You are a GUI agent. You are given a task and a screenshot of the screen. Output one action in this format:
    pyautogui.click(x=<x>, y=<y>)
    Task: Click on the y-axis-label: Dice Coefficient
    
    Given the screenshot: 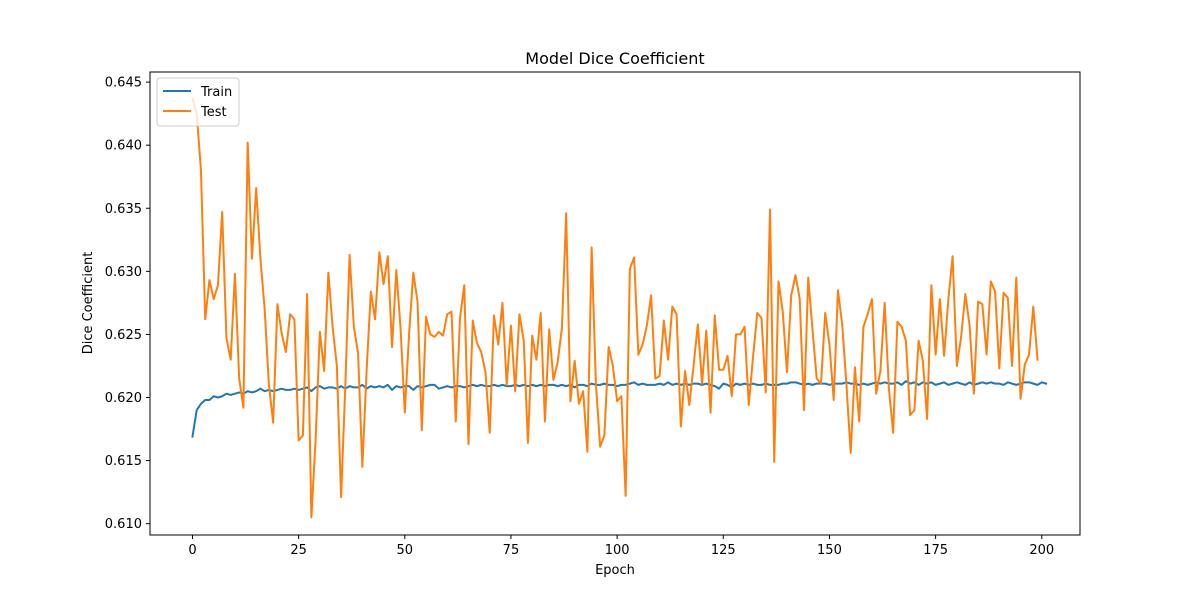 What is the action you would take?
    pyautogui.click(x=88, y=303)
    